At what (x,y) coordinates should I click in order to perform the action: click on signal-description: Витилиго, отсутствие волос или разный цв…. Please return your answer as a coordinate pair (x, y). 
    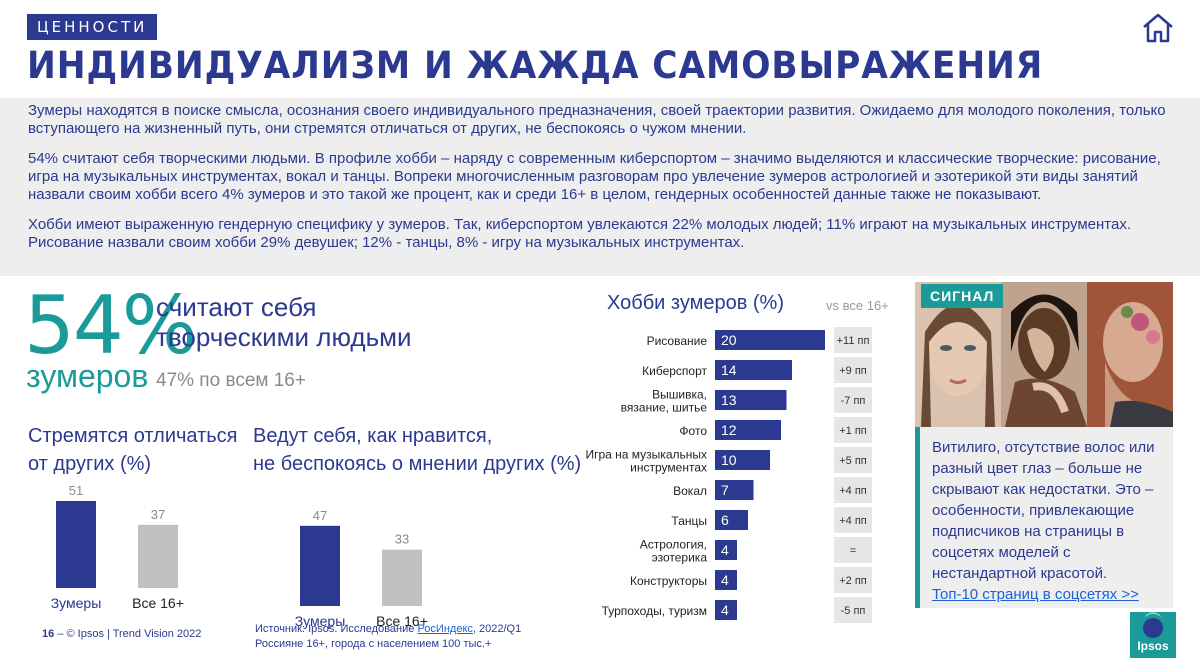
    Looking at the image, I should click on (1043, 510).